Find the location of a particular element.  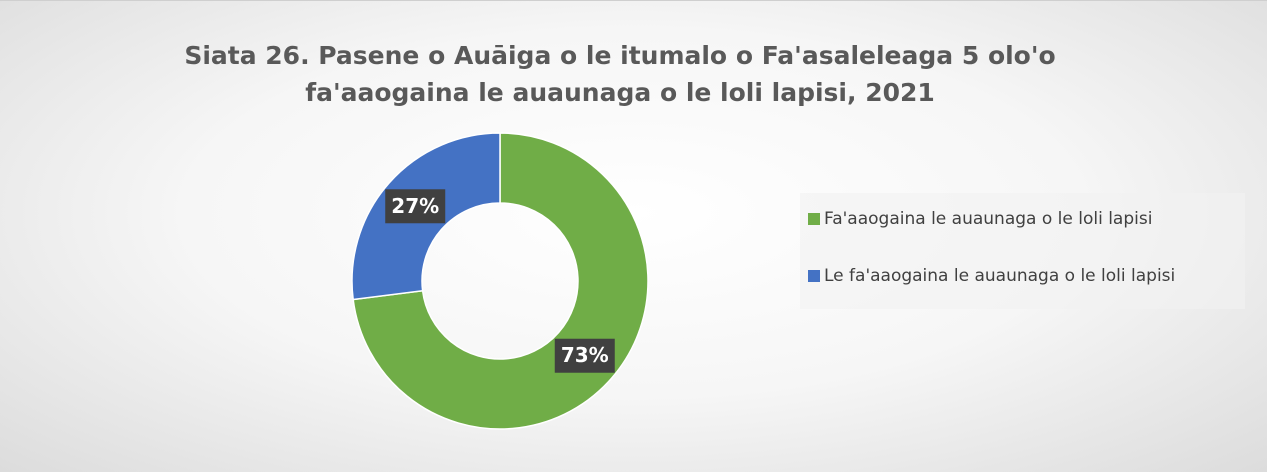

legend-label: Fa'aaogaina le auaunaga o le loli lapisi is located at coordinates (988, 219).